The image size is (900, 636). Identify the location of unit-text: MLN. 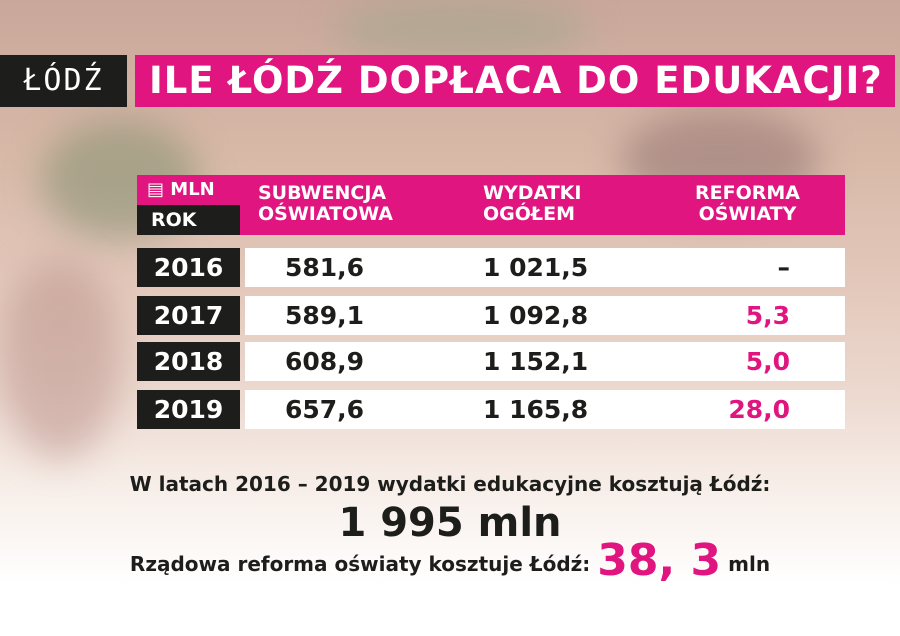
(192, 189).